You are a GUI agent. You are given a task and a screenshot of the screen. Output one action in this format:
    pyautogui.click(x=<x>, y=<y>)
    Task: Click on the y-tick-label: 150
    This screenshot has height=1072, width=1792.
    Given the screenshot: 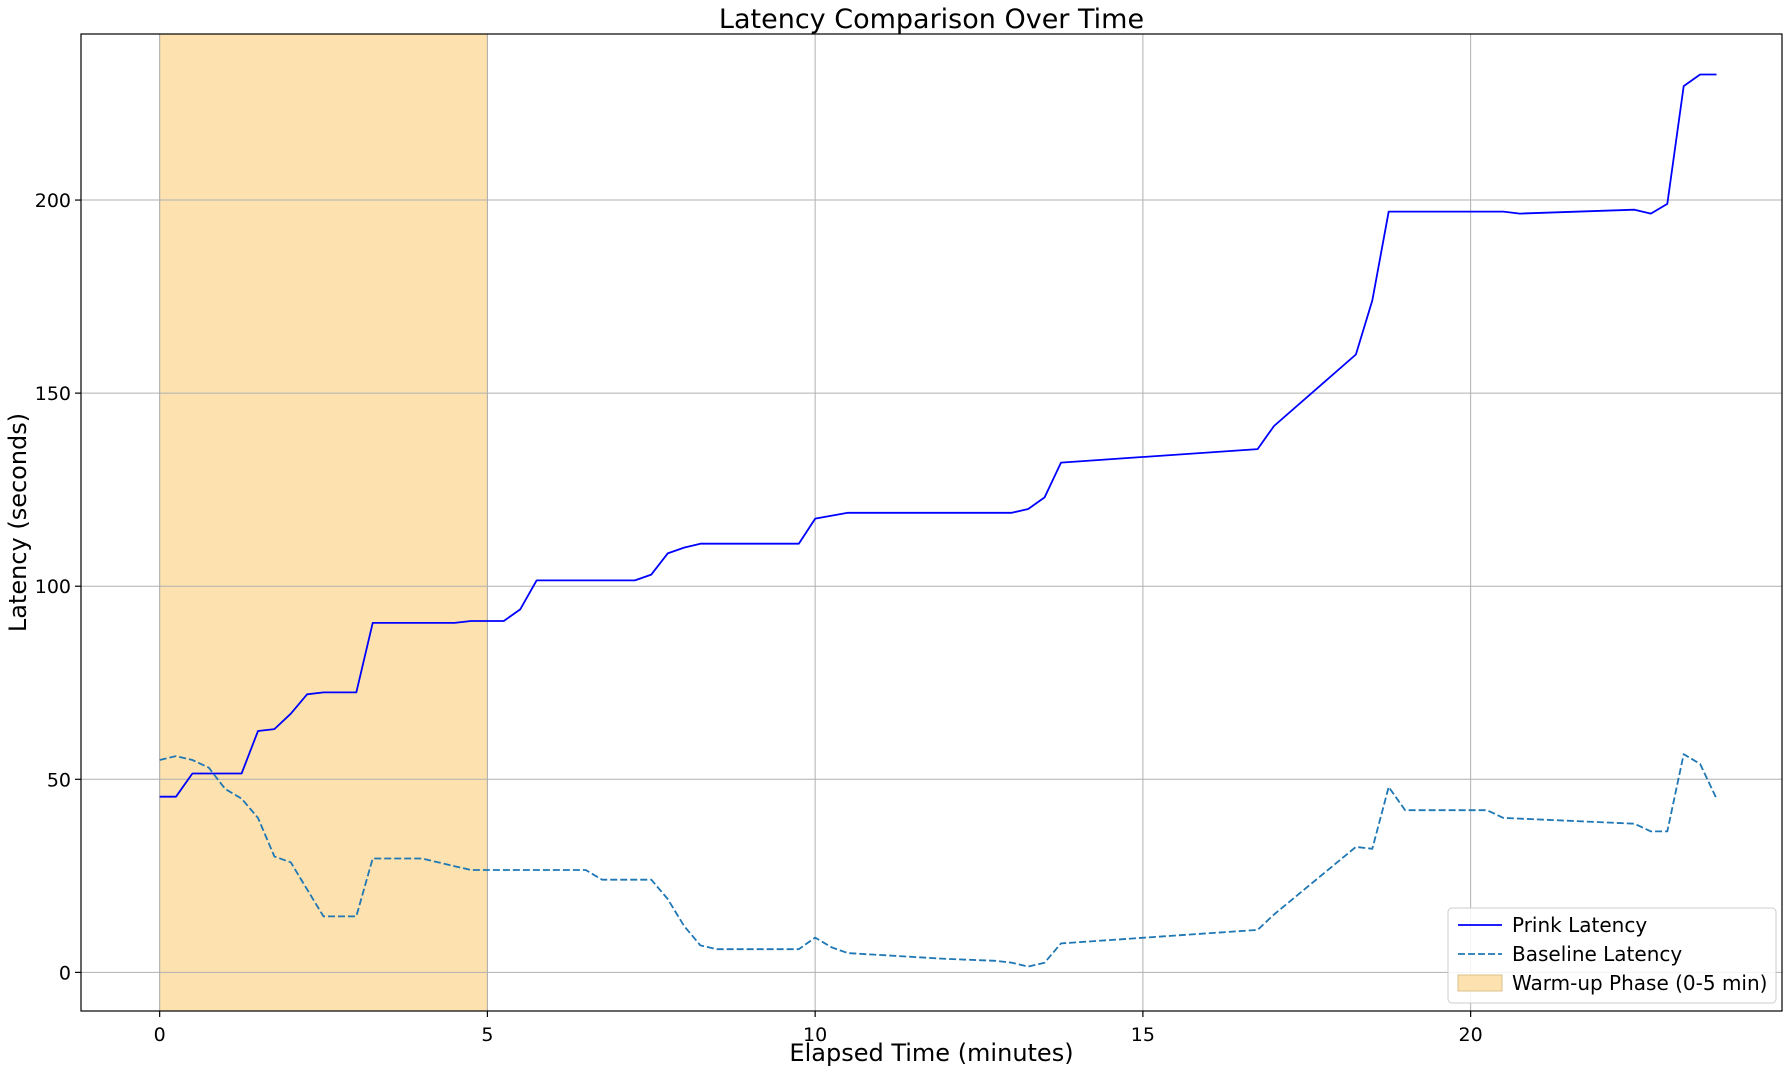 What is the action you would take?
    pyautogui.click(x=53, y=394)
    